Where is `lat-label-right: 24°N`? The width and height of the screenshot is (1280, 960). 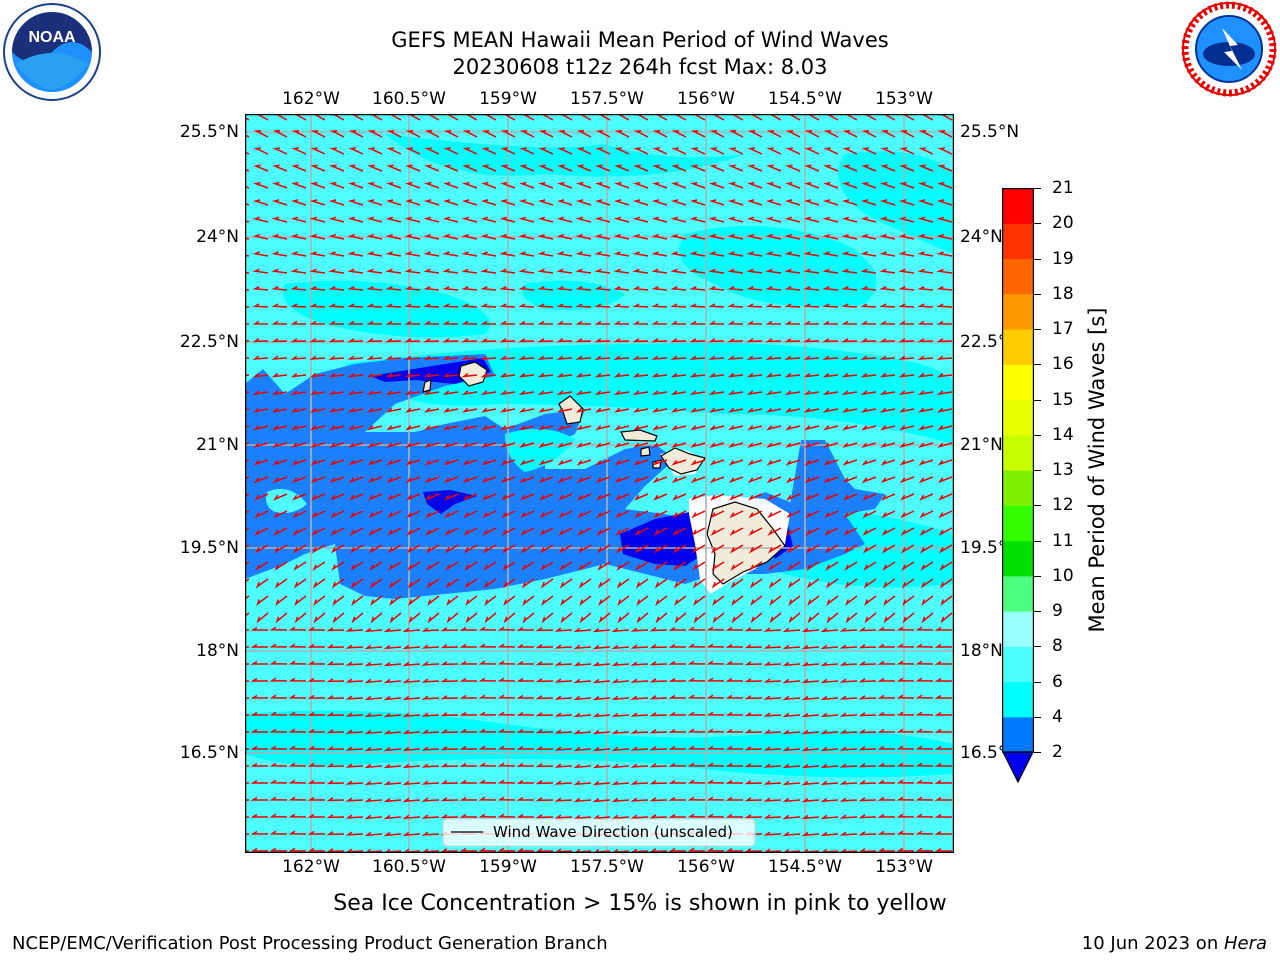 lat-label-right: 24°N is located at coordinates (981, 237).